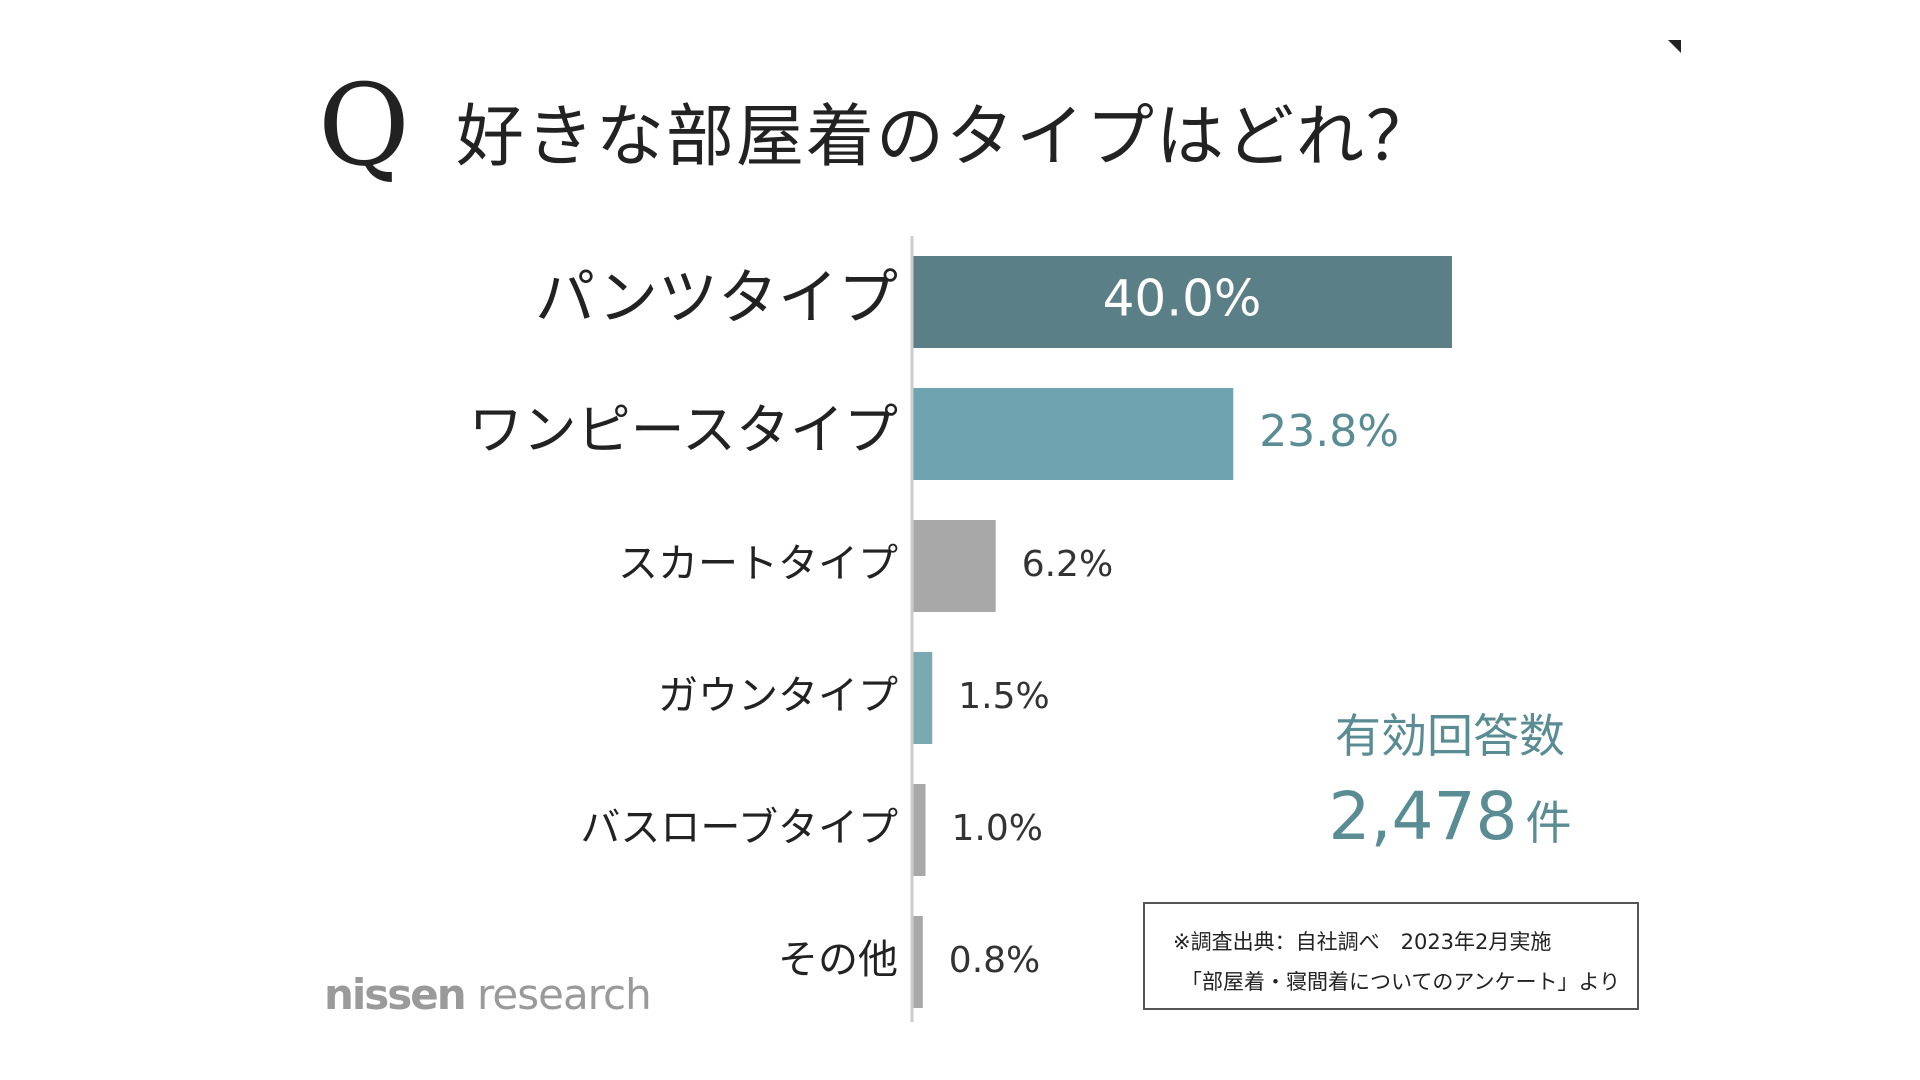 Image resolution: width=1920 pixels, height=1080 pixels. Describe the element at coordinates (739, 828) in the screenshot. I see `category-label: バスローブタイプ` at that location.